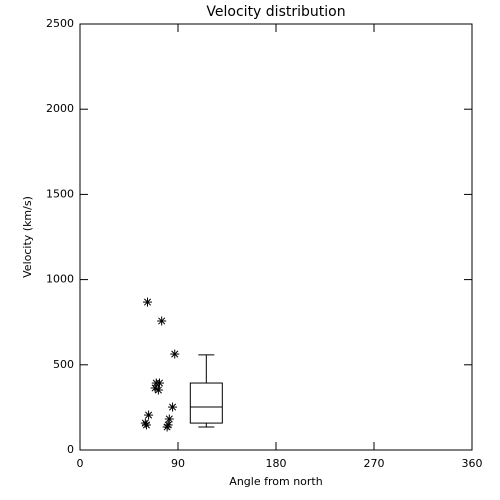 The height and width of the screenshot is (500, 500). What do you see at coordinates (206, 403) in the screenshot?
I see `box` at bounding box center [206, 403].